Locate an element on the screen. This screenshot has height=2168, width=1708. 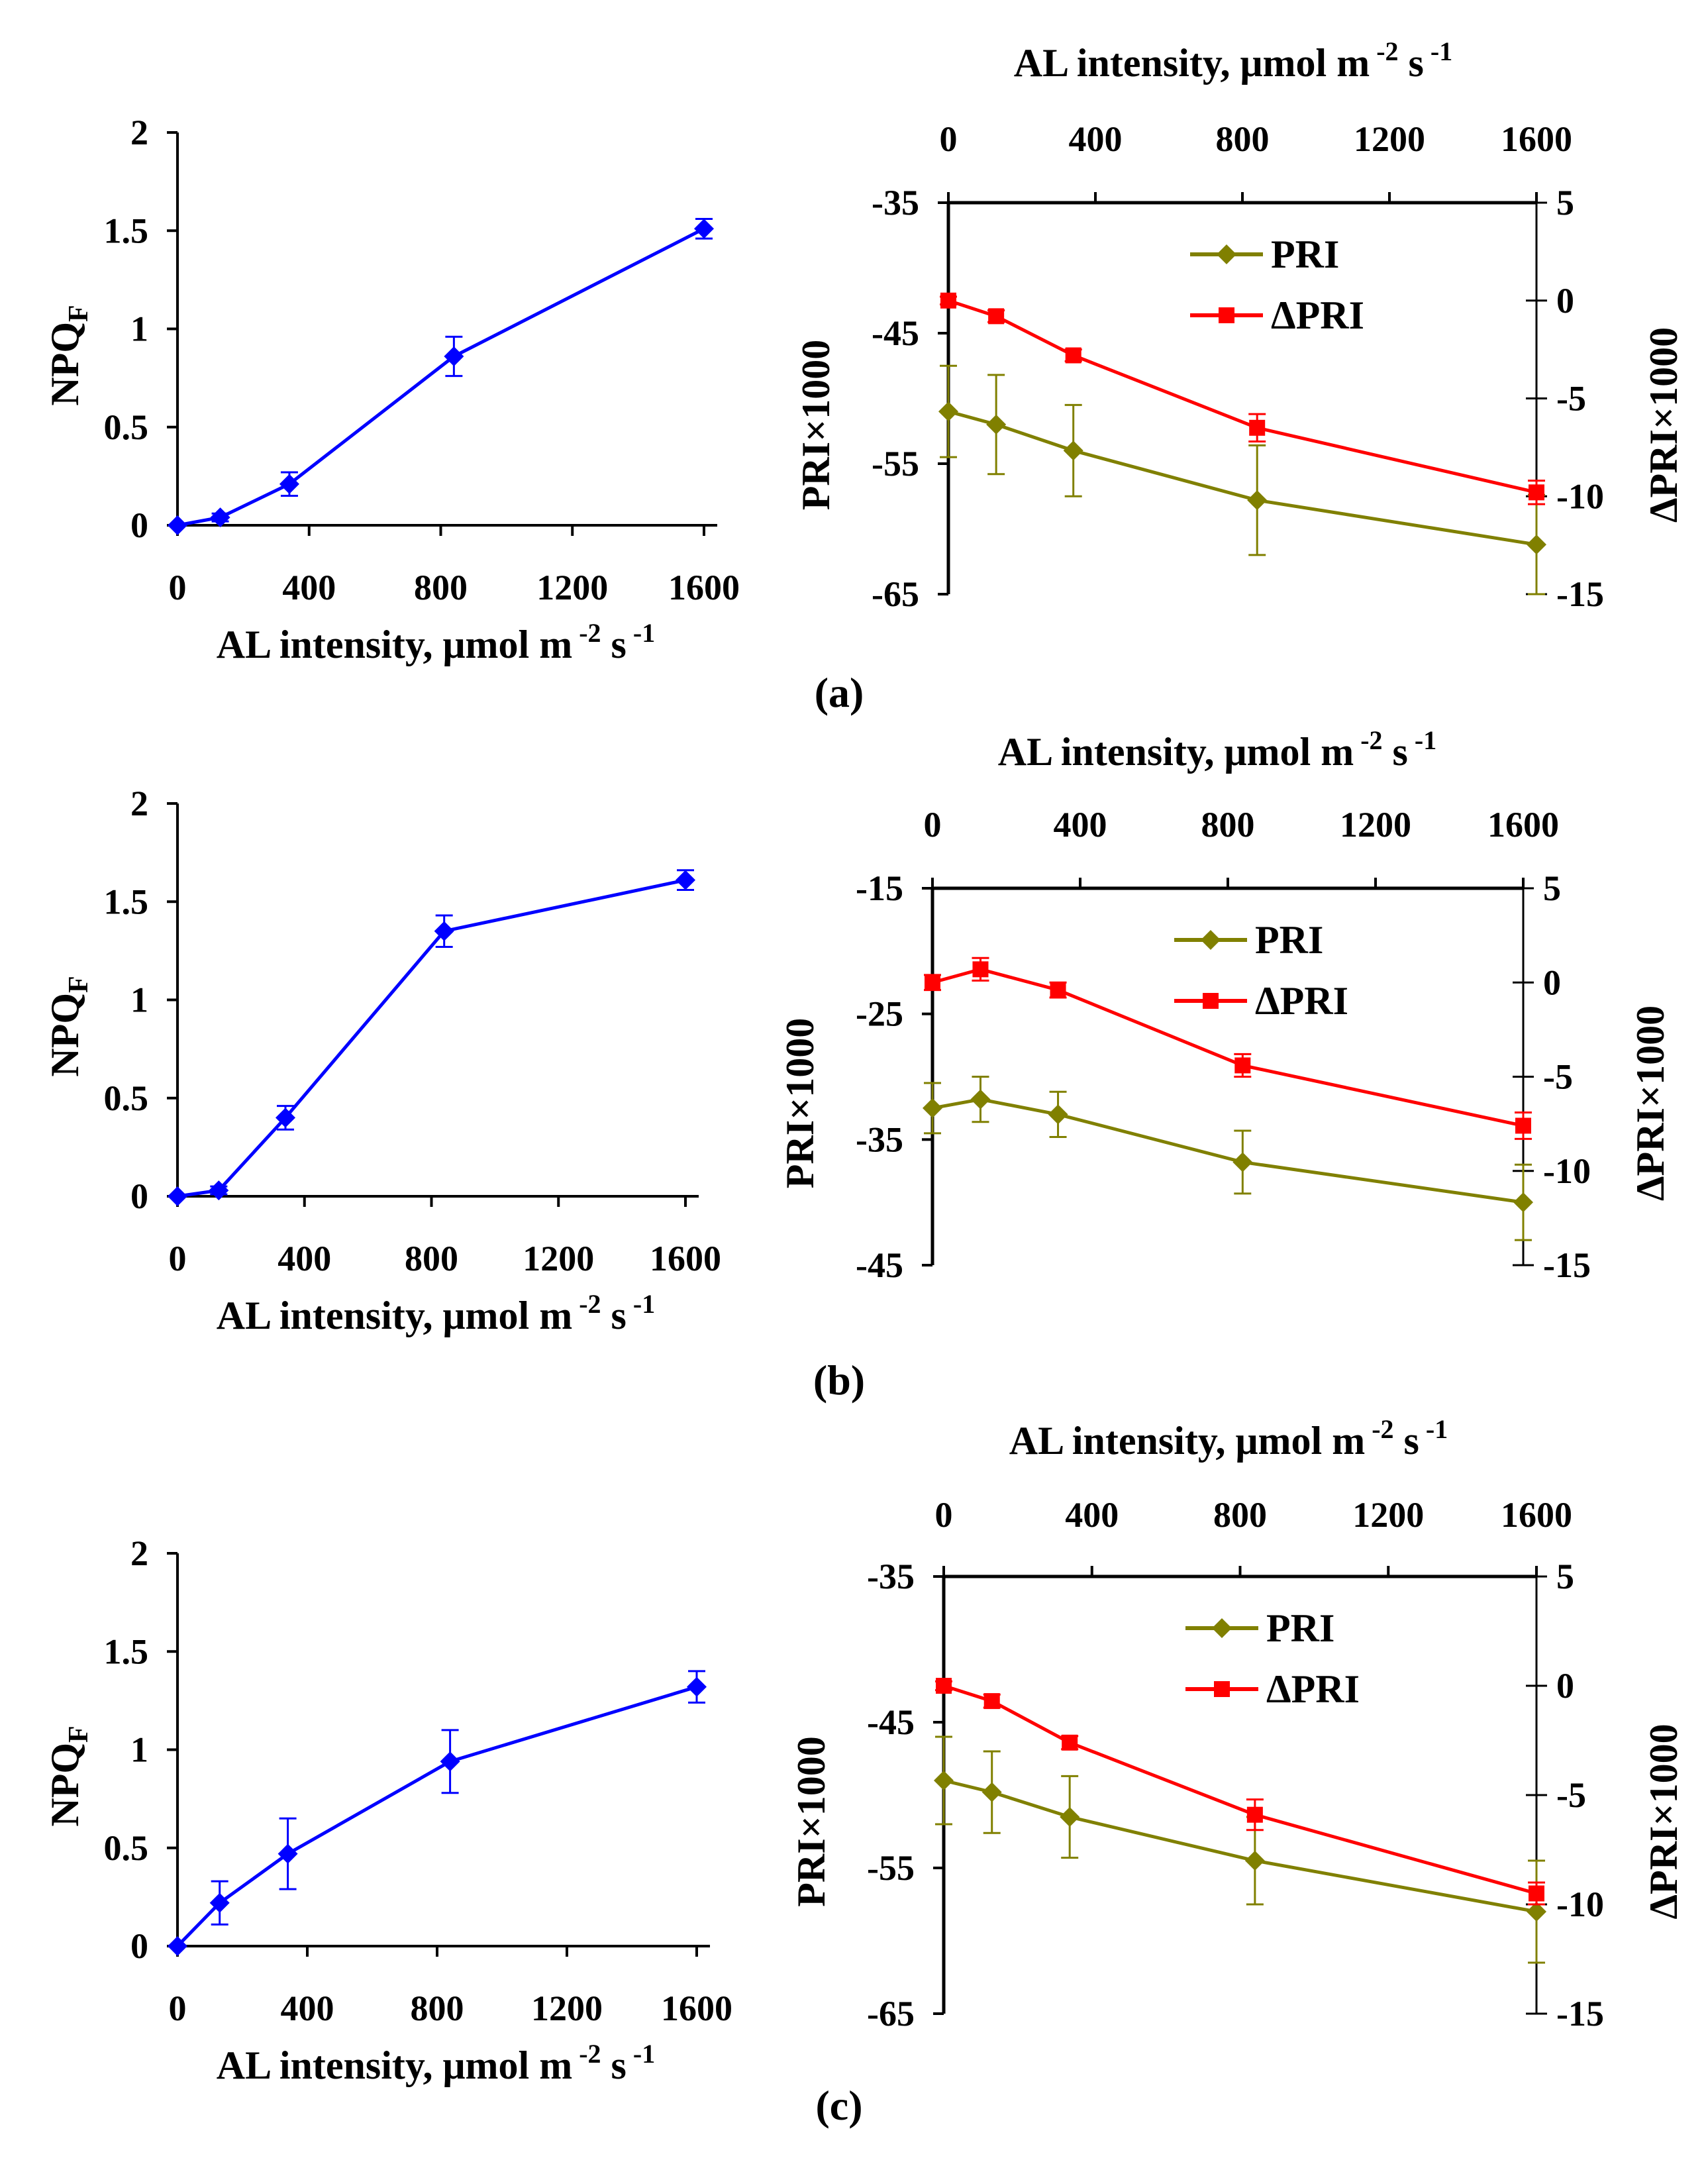
left-y-tick-label: -45 is located at coordinates (896, 333).